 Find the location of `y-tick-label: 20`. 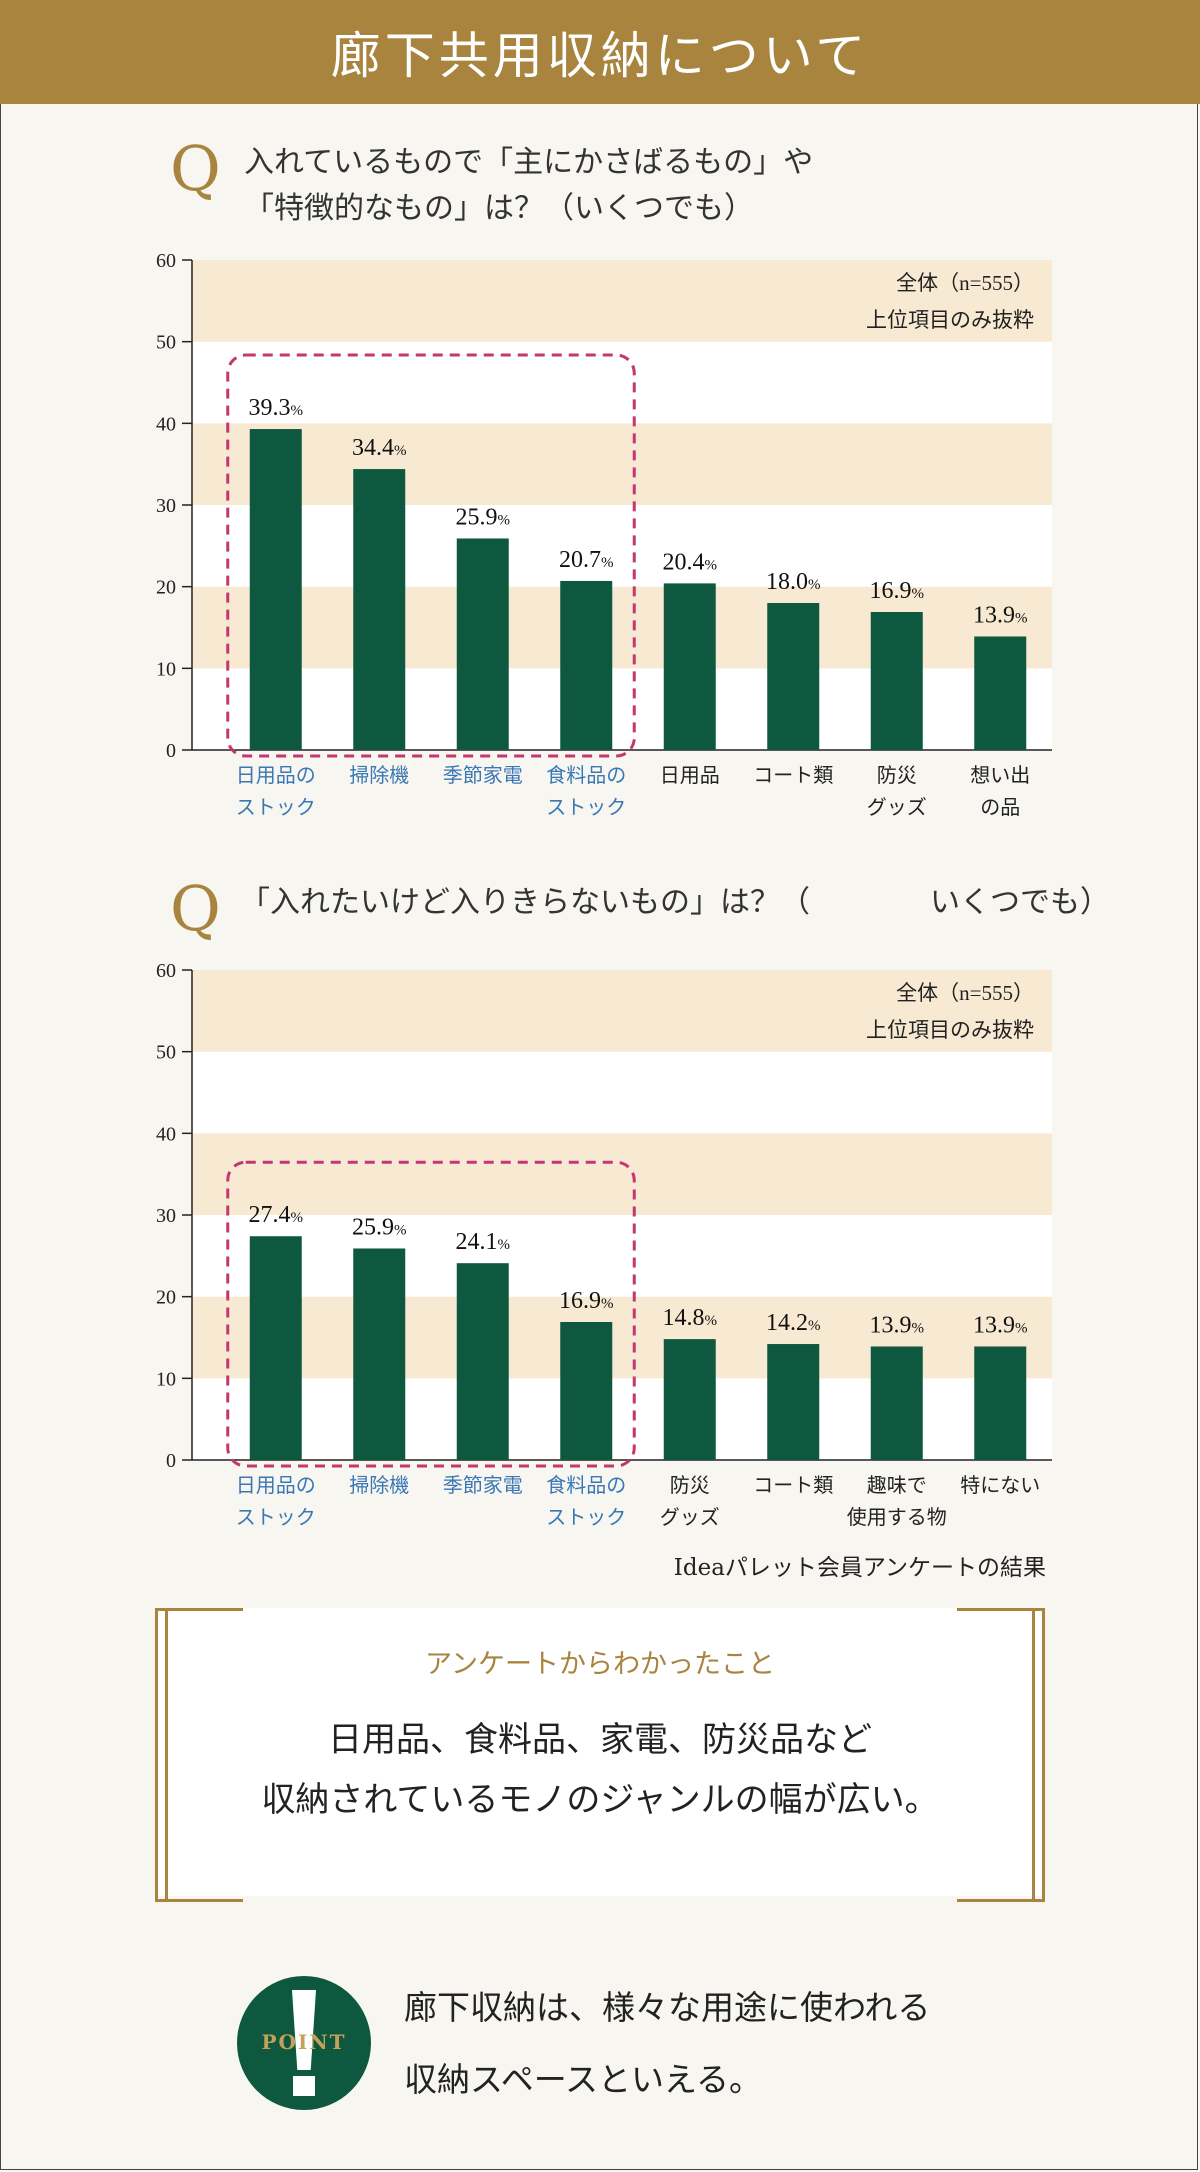

y-tick-label: 20 is located at coordinates (166, 1298).